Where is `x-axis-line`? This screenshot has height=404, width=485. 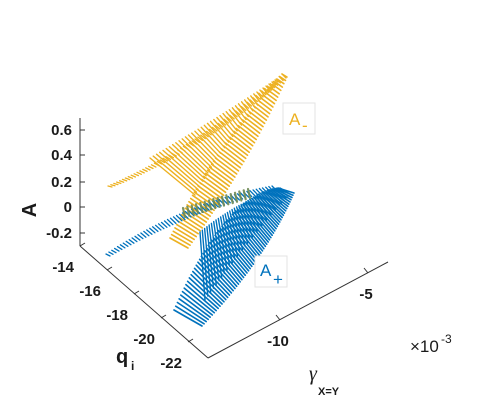 x-axis-line is located at coordinates (298, 310).